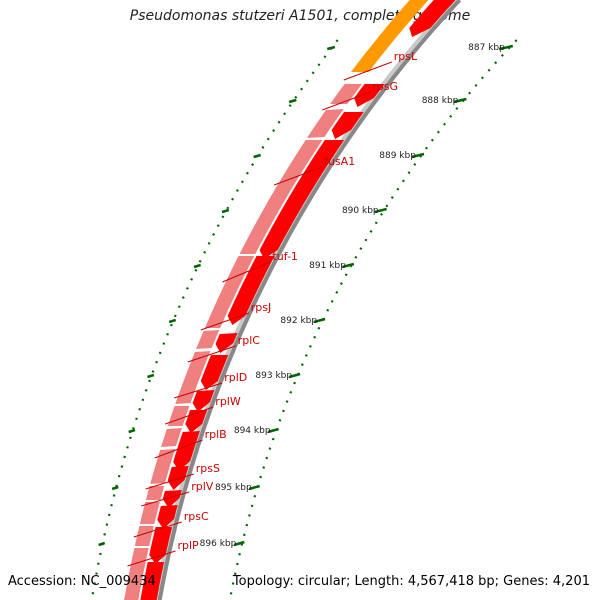 This screenshot has width=600, height=600. Describe the element at coordinates (339, 161) in the screenshot. I see `gene-label: fusA1` at that location.